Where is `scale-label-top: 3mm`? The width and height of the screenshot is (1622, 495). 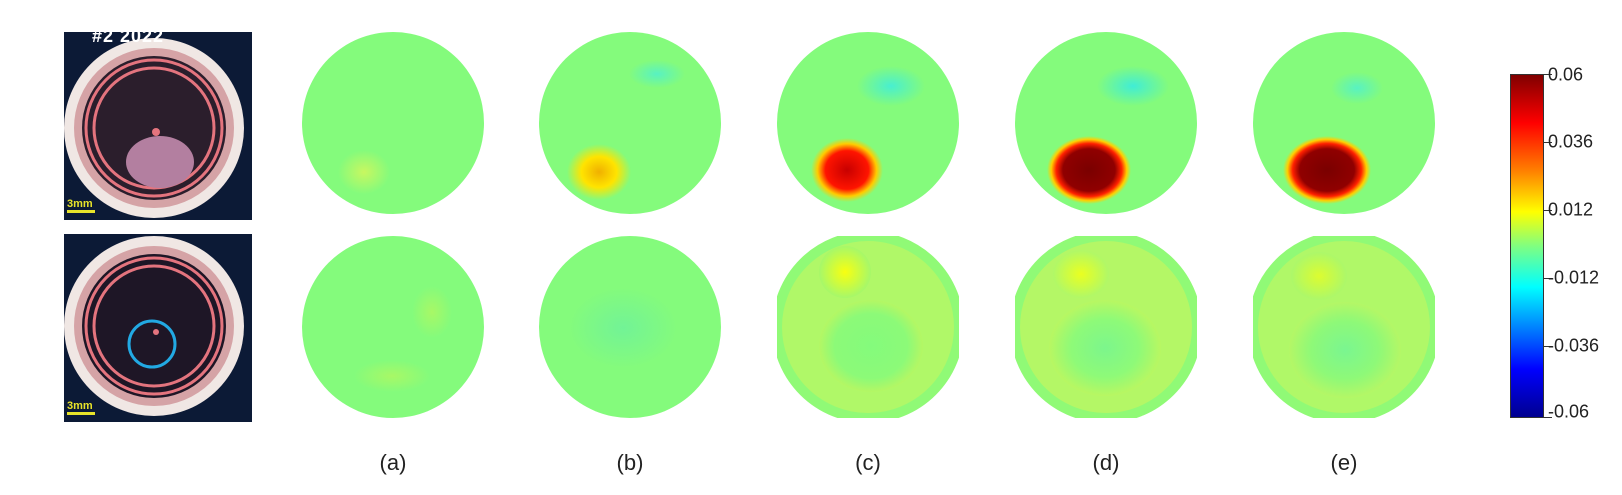
scale-label-top: 3mm is located at coordinates (80, 204).